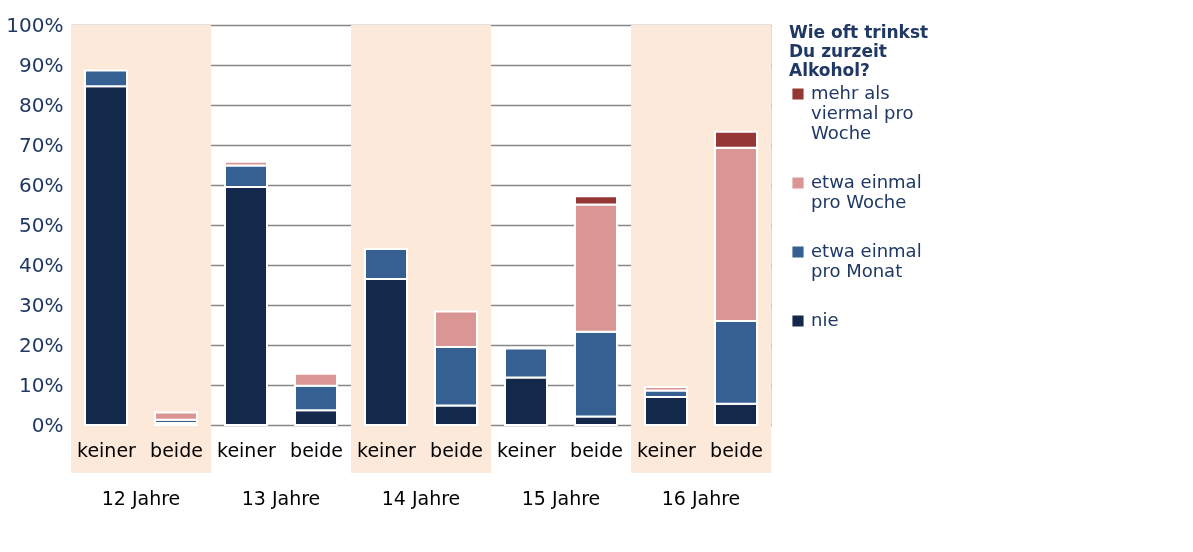 The height and width of the screenshot is (552, 1193). What do you see at coordinates (35, 24) in the screenshot?
I see `y-tick-label: 100%` at bounding box center [35, 24].